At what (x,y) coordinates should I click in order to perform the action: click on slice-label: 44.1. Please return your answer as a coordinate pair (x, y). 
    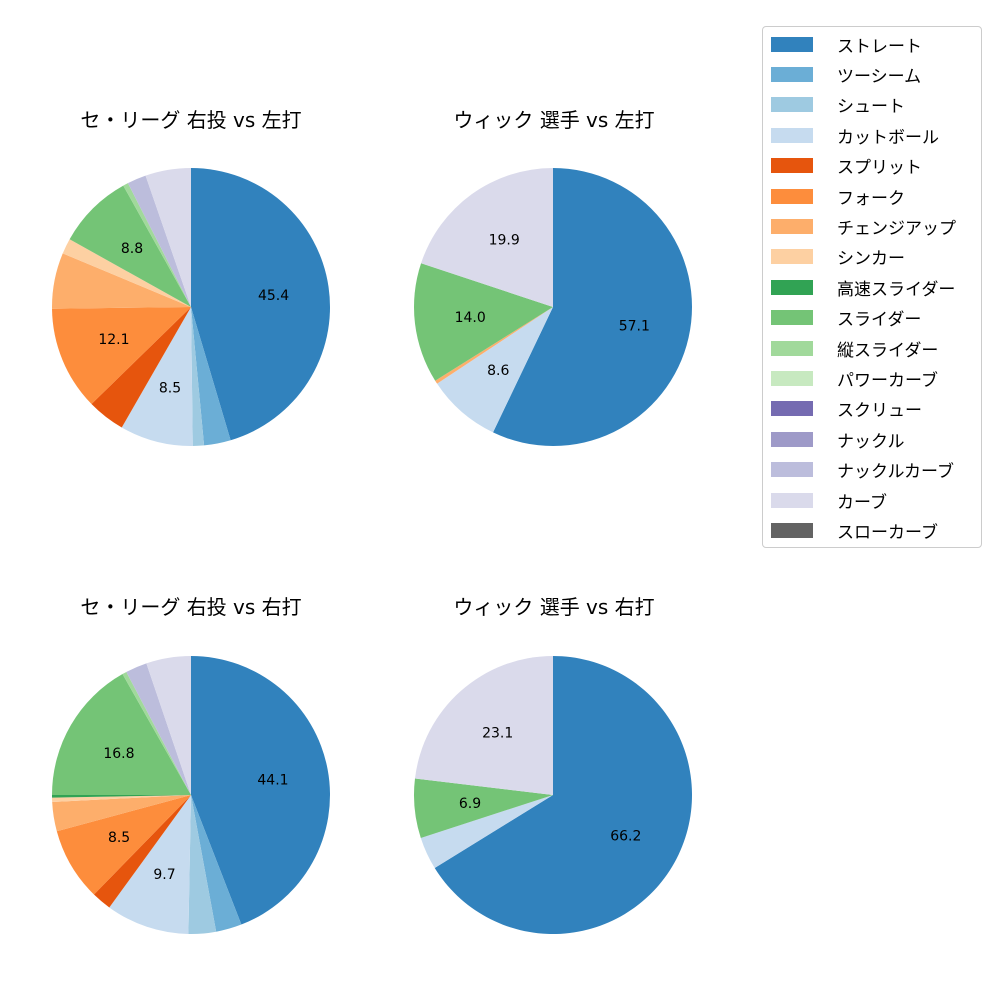
    Looking at the image, I should click on (272, 781).